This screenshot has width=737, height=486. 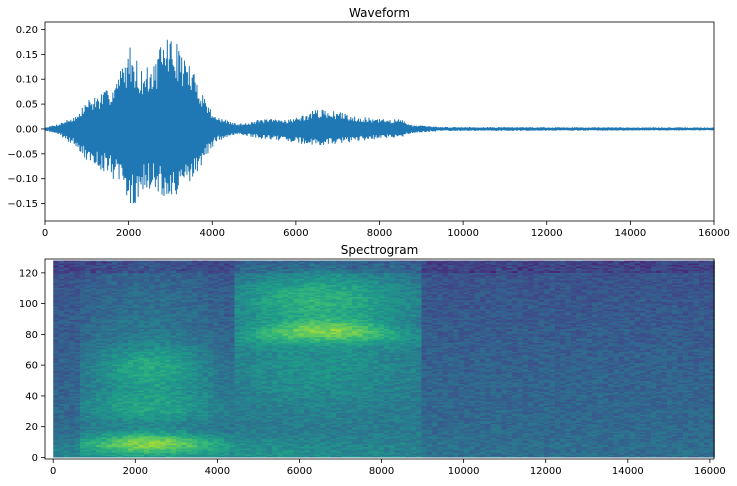 I want to click on spectrogram-y-tick-label: 40, so click(x=31, y=396).